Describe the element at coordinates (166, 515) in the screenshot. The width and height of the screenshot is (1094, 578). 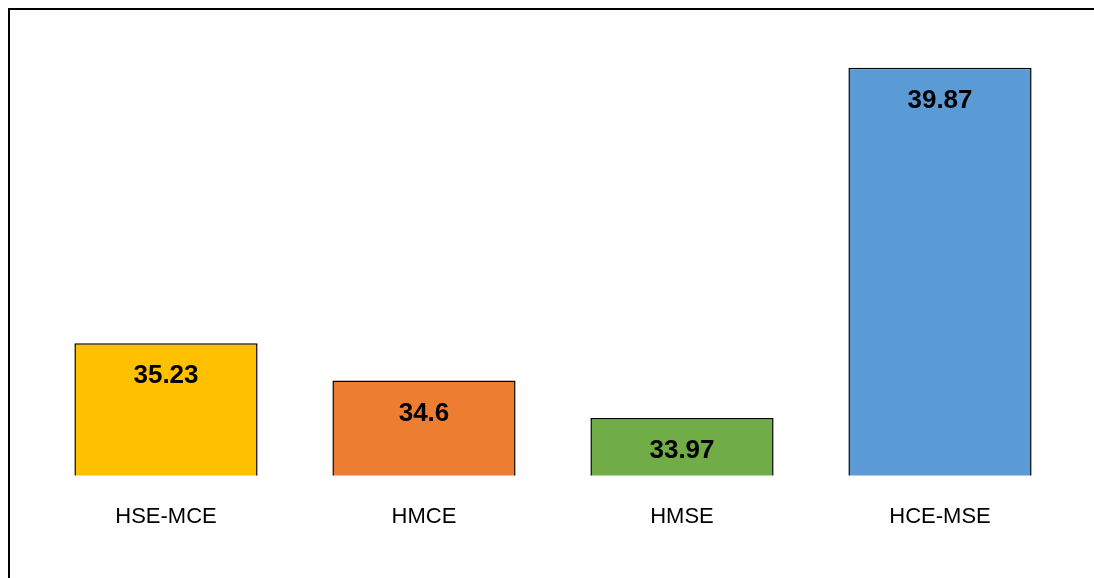
I see `x-tick-label: HSE-MCE` at that location.